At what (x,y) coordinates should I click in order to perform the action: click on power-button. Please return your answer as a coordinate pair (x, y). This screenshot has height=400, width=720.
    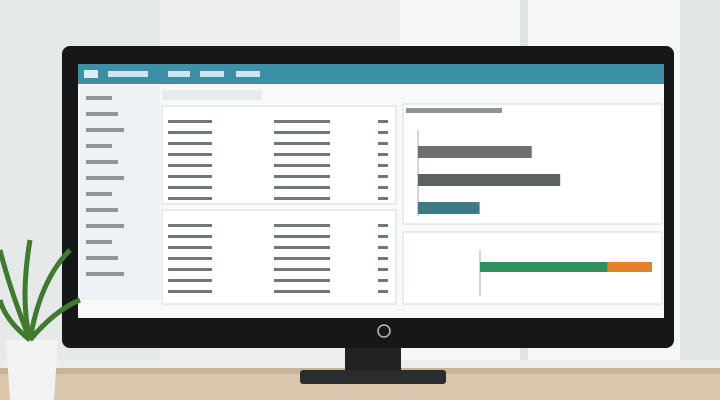
    Looking at the image, I should click on (384, 331).